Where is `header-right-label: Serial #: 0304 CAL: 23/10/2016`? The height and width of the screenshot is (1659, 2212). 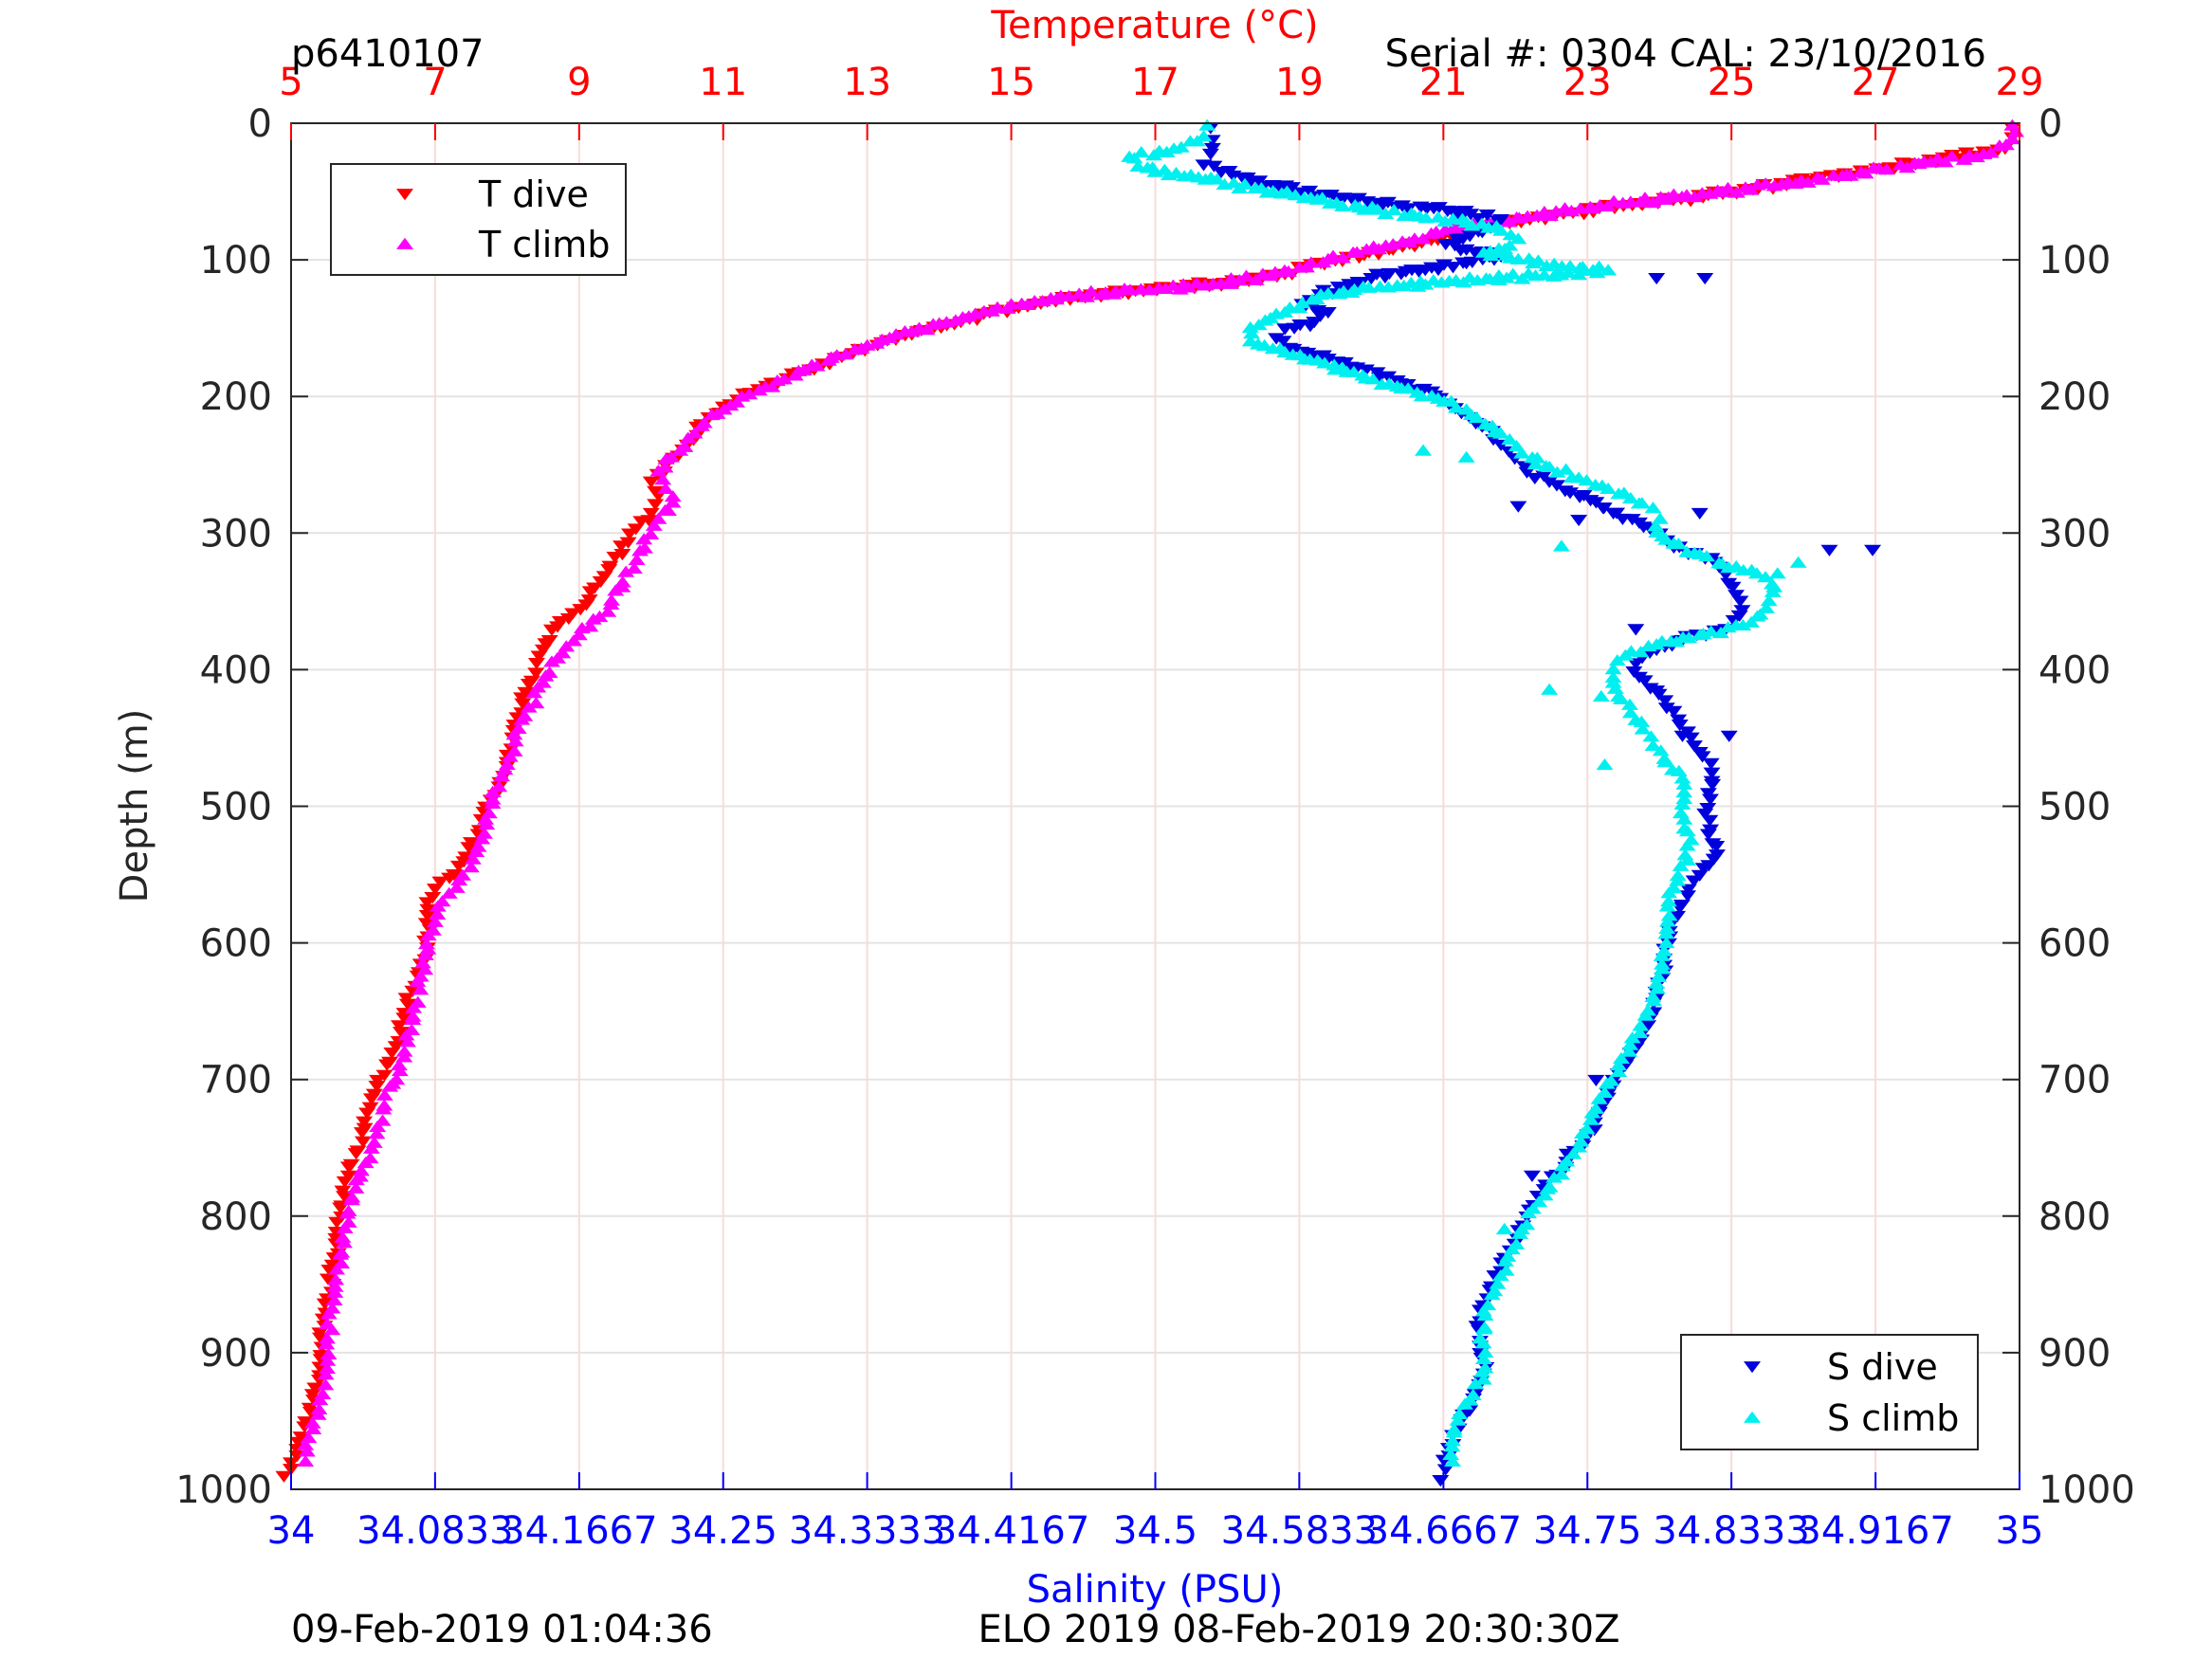
header-right-label: Serial #: 0304 CAL: 23/10/2016 is located at coordinates (1685, 54).